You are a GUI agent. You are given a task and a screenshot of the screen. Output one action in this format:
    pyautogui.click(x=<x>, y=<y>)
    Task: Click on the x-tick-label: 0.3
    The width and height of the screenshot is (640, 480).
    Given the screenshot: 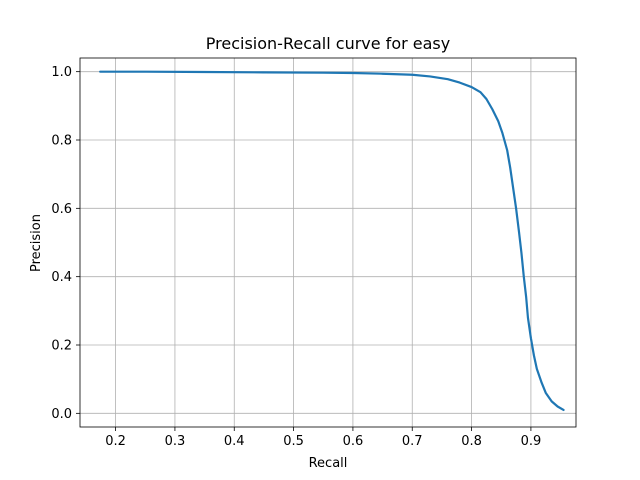 What is the action you would take?
    pyautogui.click(x=175, y=441)
    